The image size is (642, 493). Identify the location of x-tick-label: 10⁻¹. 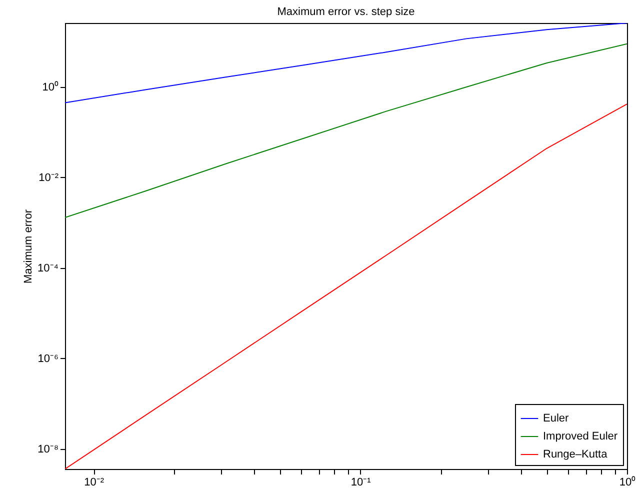
(361, 482).